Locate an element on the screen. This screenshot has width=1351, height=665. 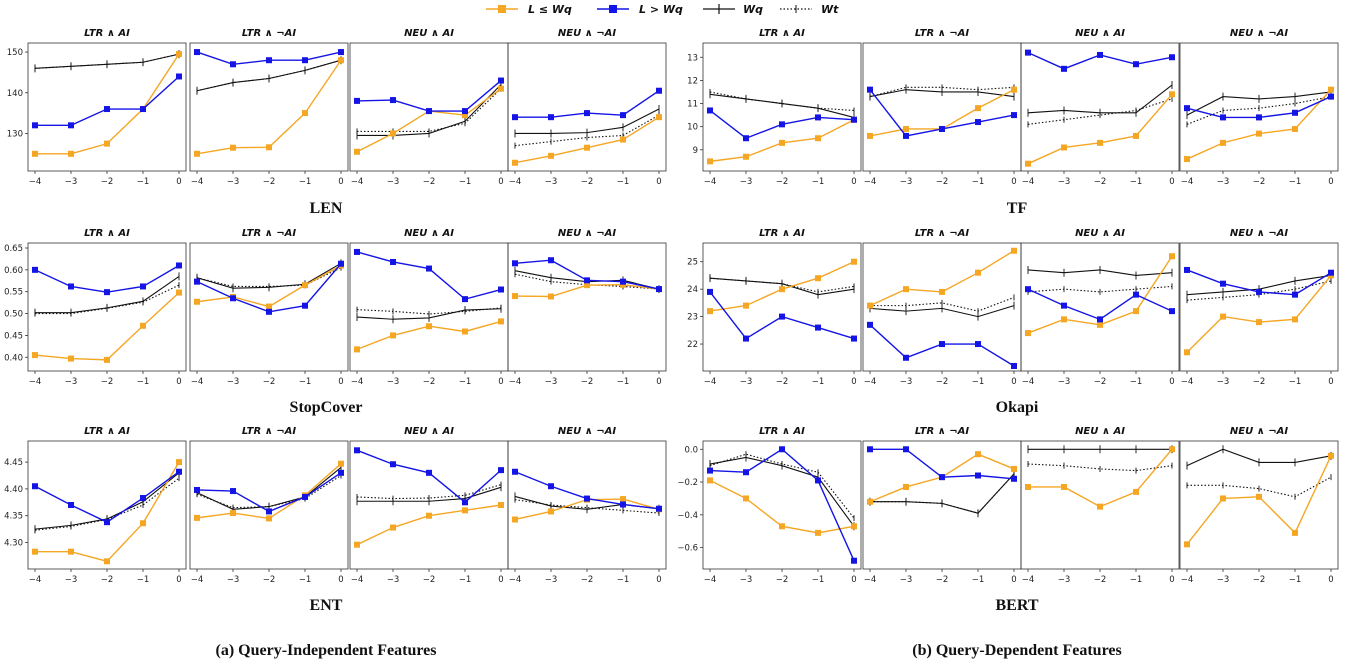
panel-len-2: NEU ∧ AI −4 −3 −2 −1 0 is located at coordinates (429, 107).